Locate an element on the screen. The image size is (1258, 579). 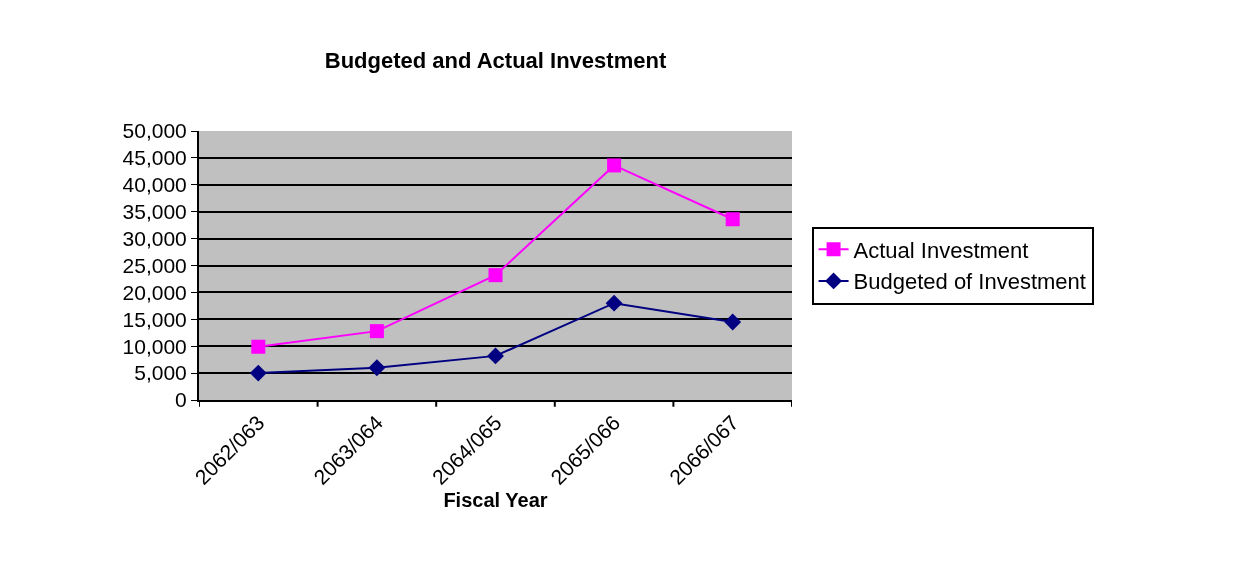
y-tick-label: 25,000 is located at coordinates (154, 265).